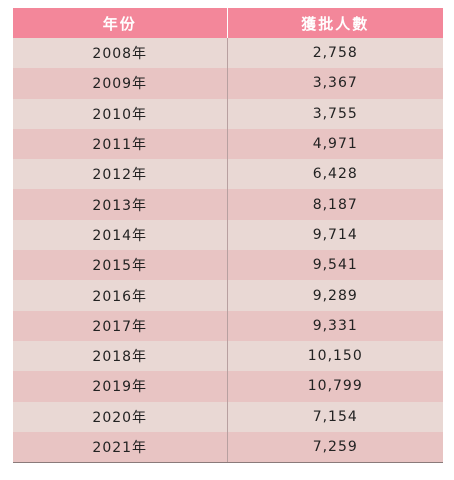 The height and width of the screenshot is (480, 454). I want to click on cell-year: 2018年, so click(120, 356).